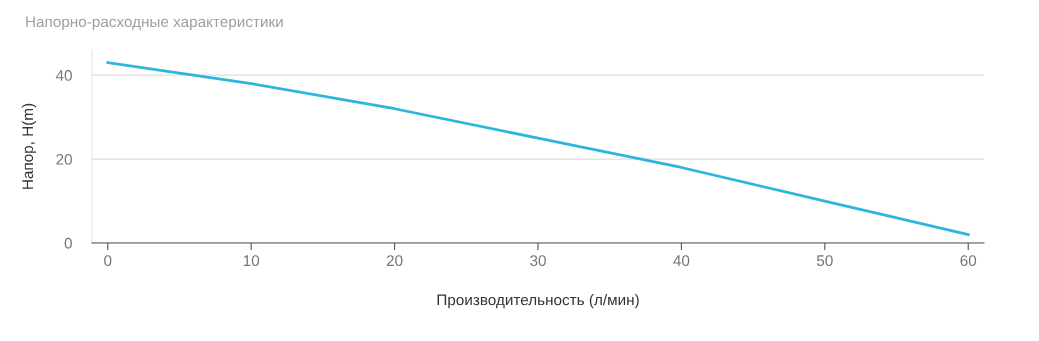 Image resolution: width=1039 pixels, height=341 pixels. What do you see at coordinates (68, 243) in the screenshot?
I see `y-tick-label: 0` at bounding box center [68, 243].